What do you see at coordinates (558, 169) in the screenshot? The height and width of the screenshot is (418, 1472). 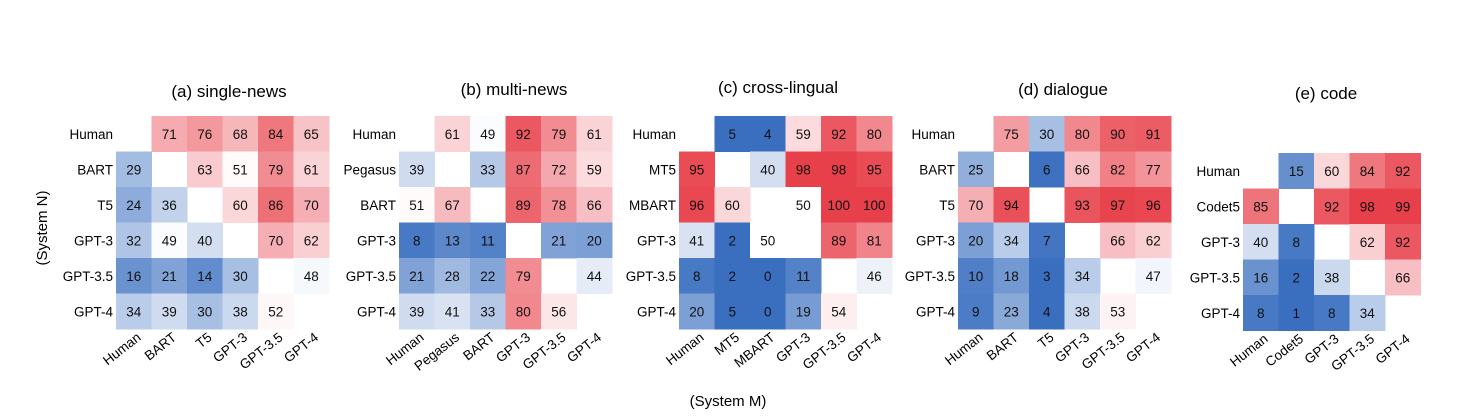 I see `cell-value-label: 72` at bounding box center [558, 169].